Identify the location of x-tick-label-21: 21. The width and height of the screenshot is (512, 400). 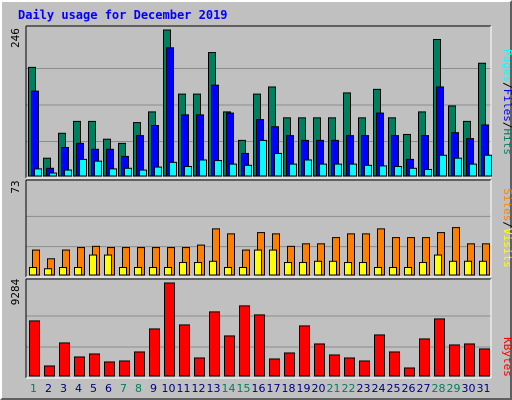
(334, 388).